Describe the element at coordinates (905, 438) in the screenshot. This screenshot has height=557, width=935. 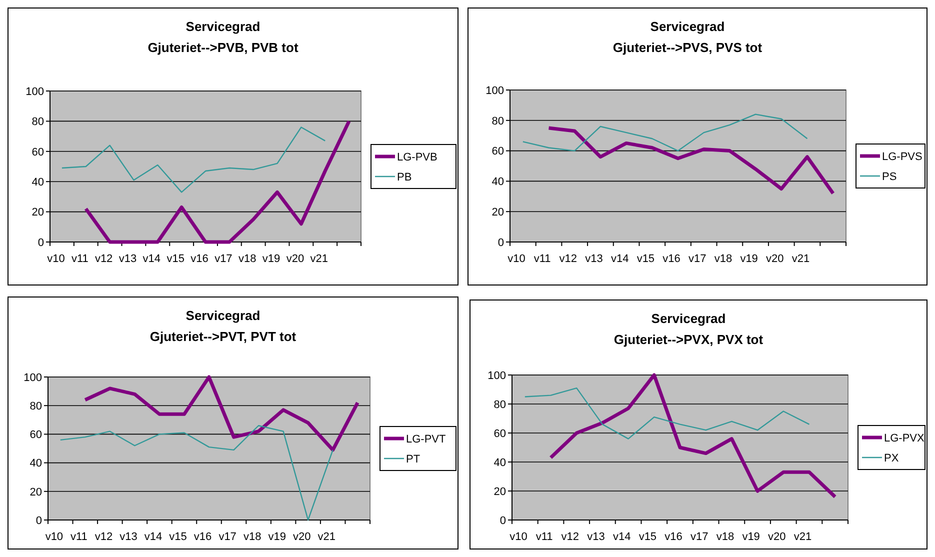
I see `legend-label: LG-PVX` at that location.